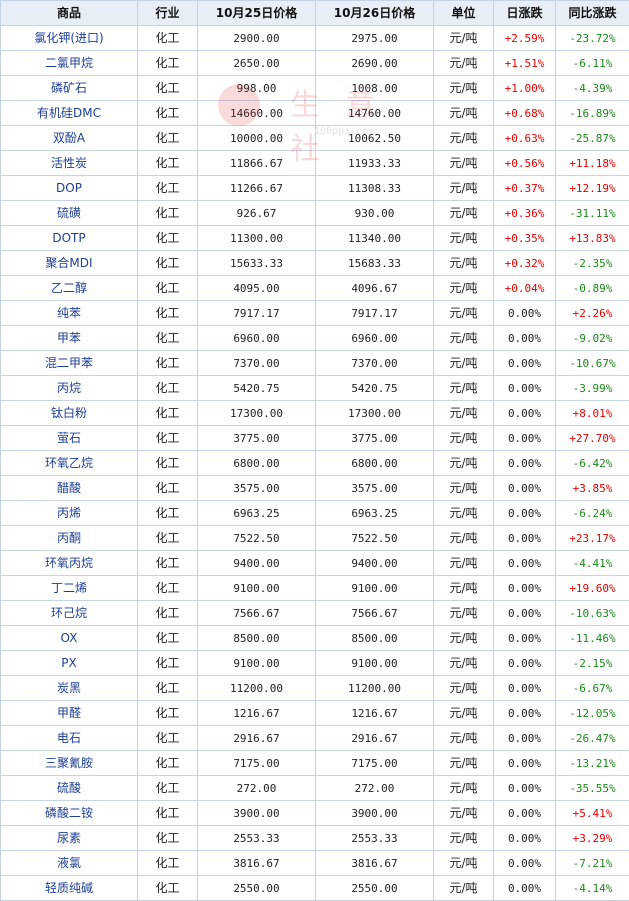  What do you see at coordinates (69, 313) in the screenshot?
I see `commodity-name: 纯苯` at bounding box center [69, 313].